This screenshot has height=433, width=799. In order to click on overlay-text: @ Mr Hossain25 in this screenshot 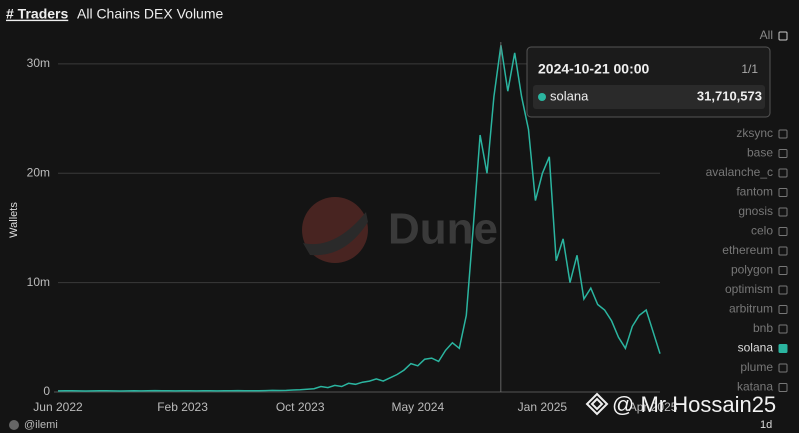, I will do `click(694, 404)`.